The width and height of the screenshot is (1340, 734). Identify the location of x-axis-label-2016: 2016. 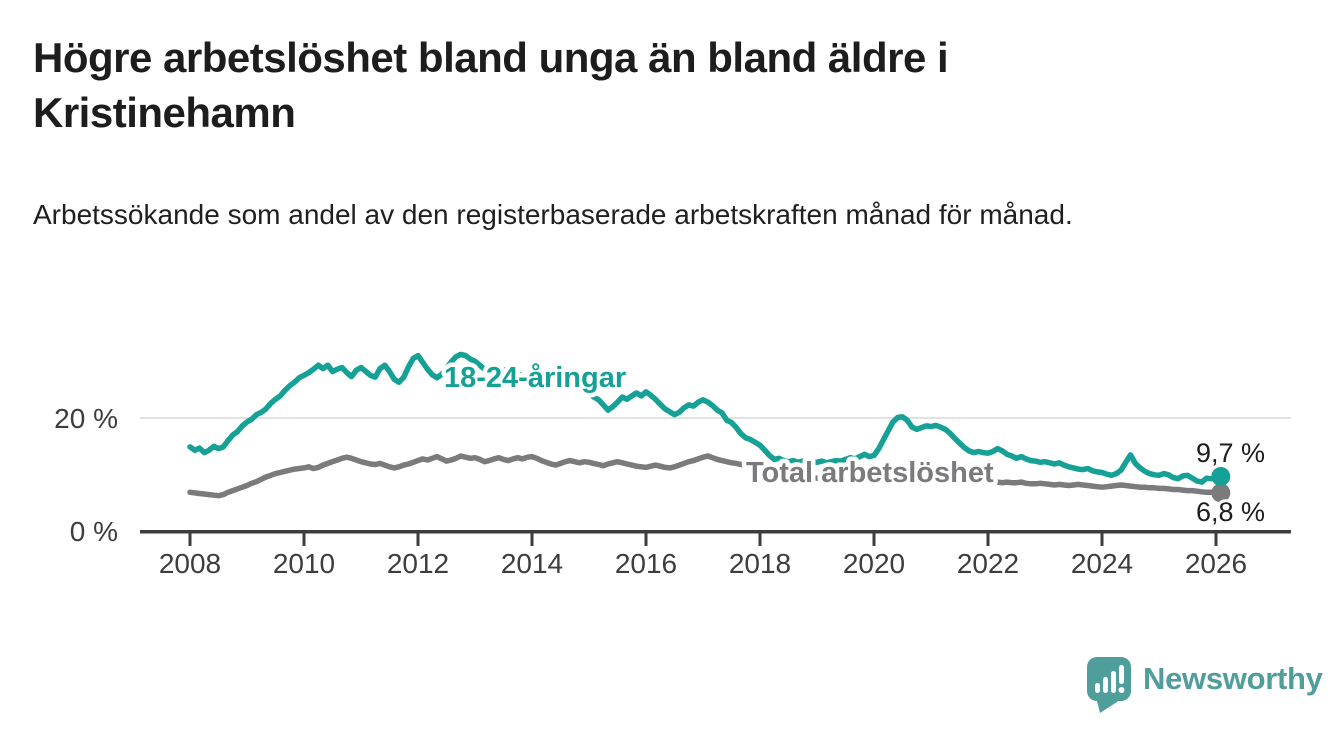
(646, 563).